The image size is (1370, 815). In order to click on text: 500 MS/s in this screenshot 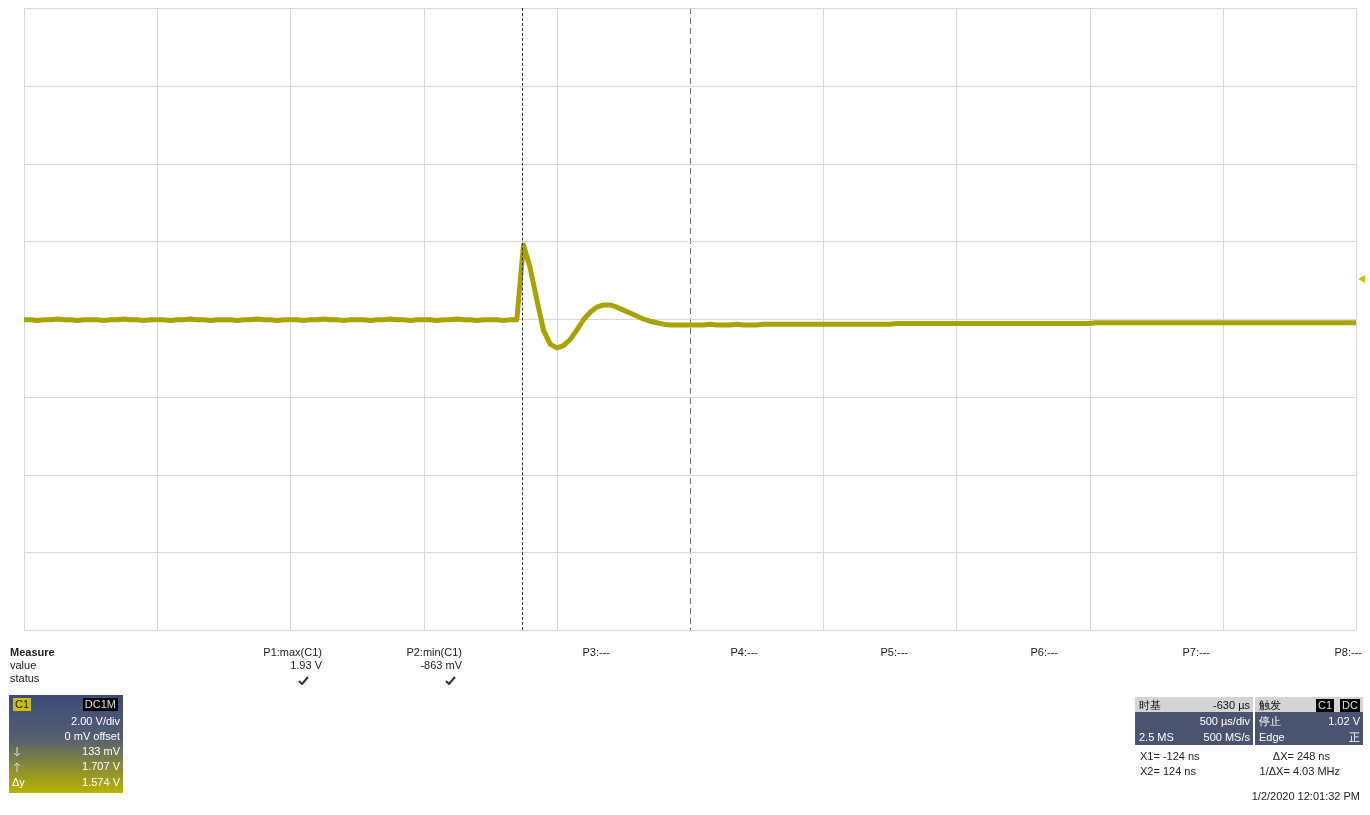, I will do `click(1226, 737)`.